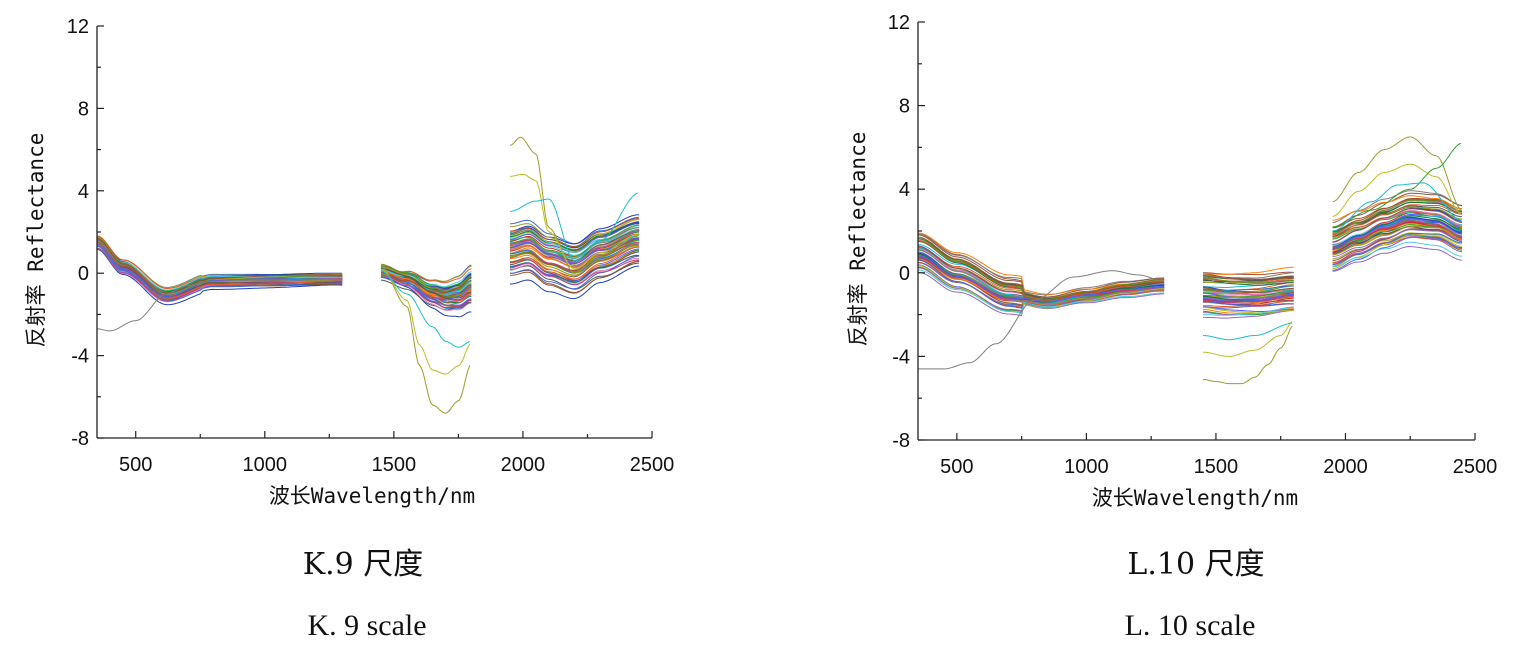  What do you see at coordinates (394, 465) in the screenshot?
I see `x-tick-label: 1500` at bounding box center [394, 465].